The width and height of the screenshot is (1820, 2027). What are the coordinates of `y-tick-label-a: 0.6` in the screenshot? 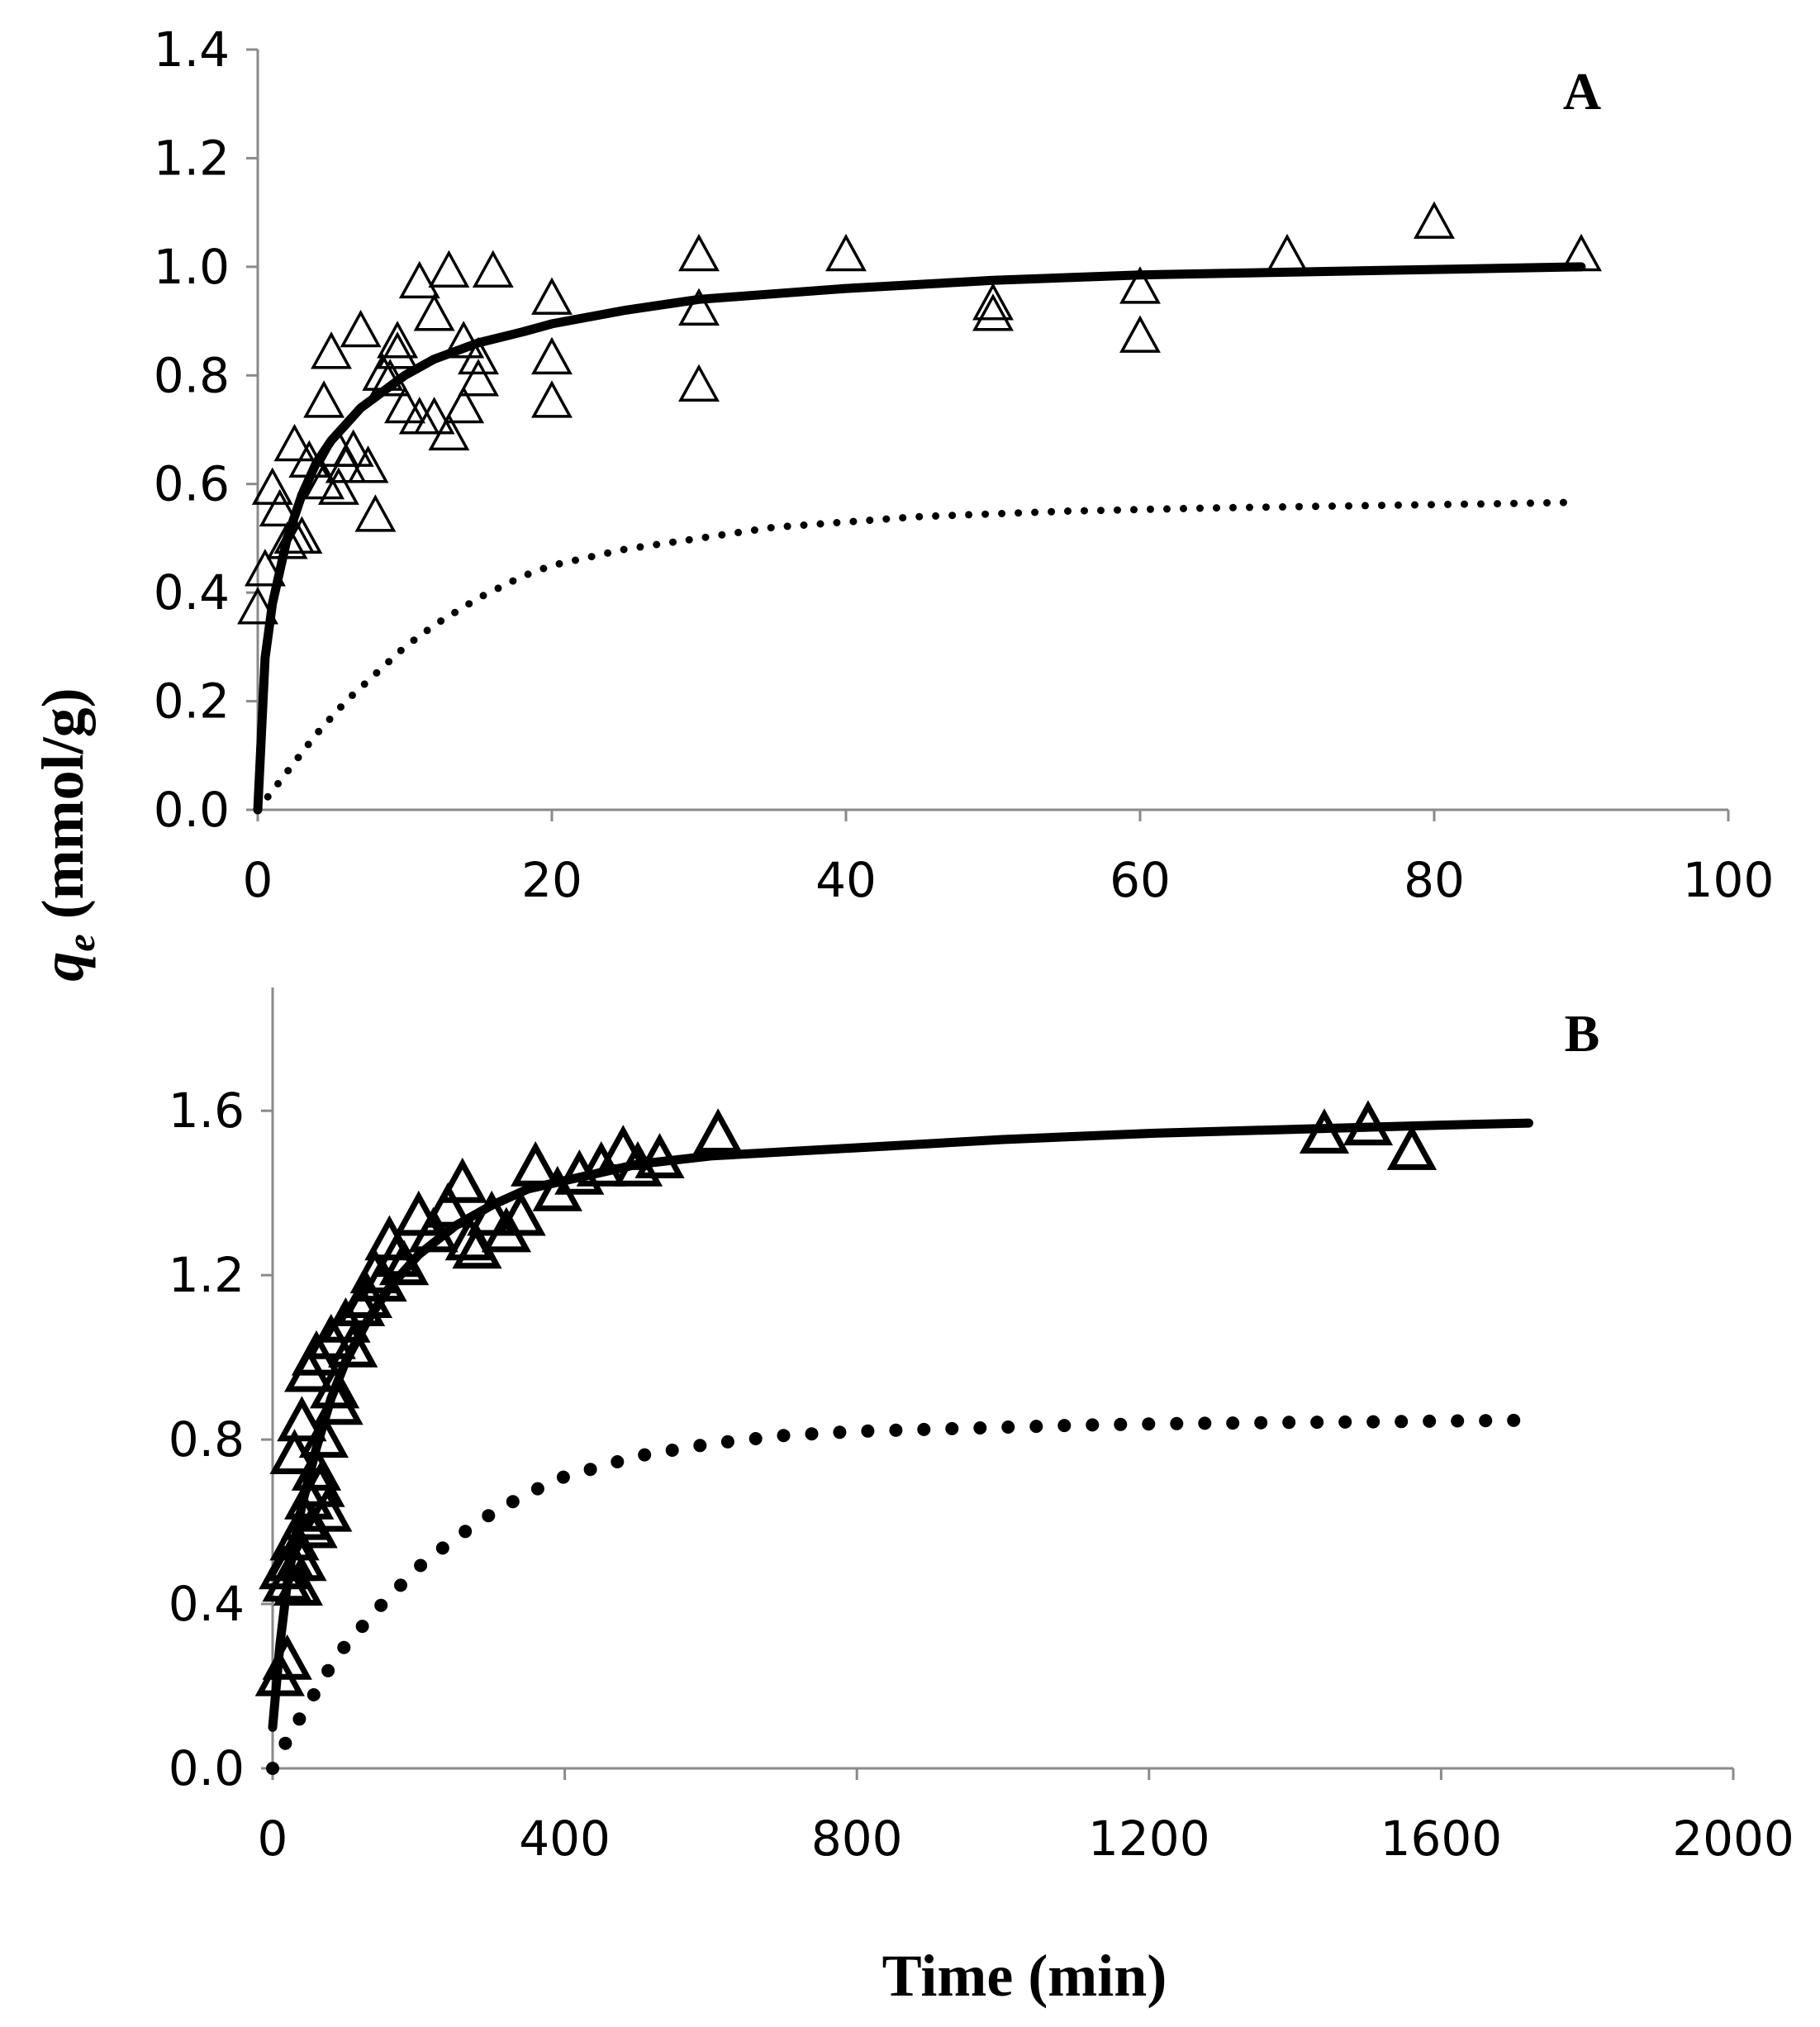 It's located at (192, 484).